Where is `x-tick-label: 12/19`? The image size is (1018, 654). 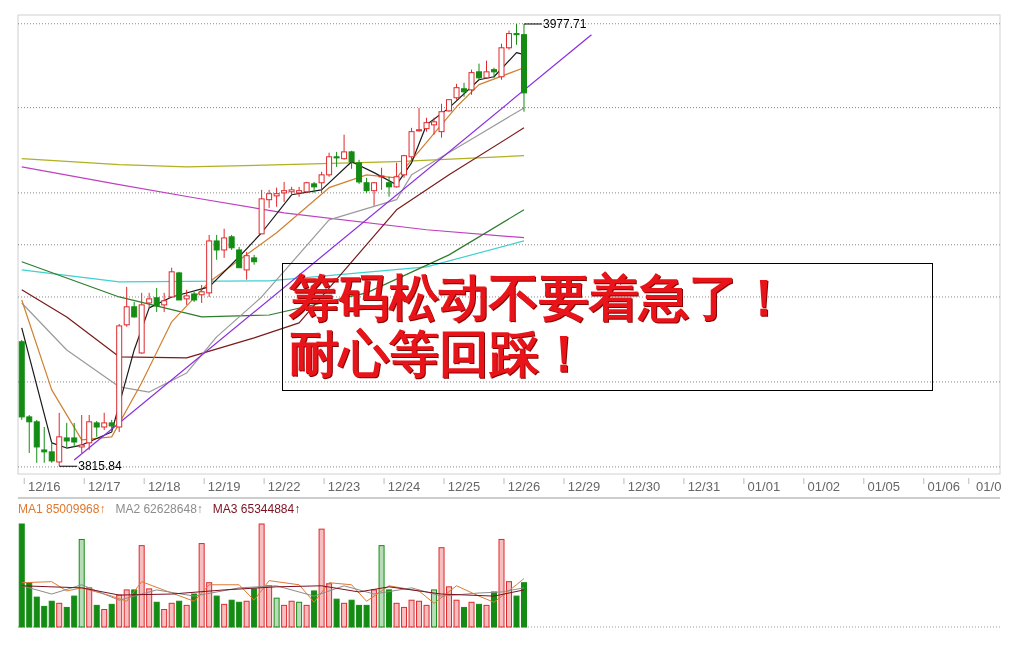
x-tick-label: 12/19 is located at coordinates (224, 486).